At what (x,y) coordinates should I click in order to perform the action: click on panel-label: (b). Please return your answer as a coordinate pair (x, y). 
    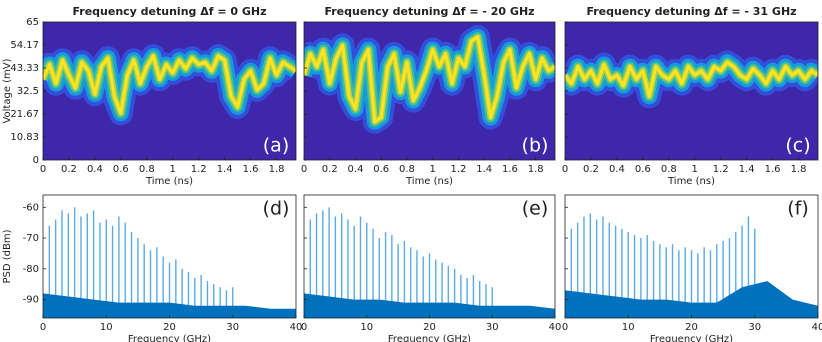
    Looking at the image, I should click on (535, 146).